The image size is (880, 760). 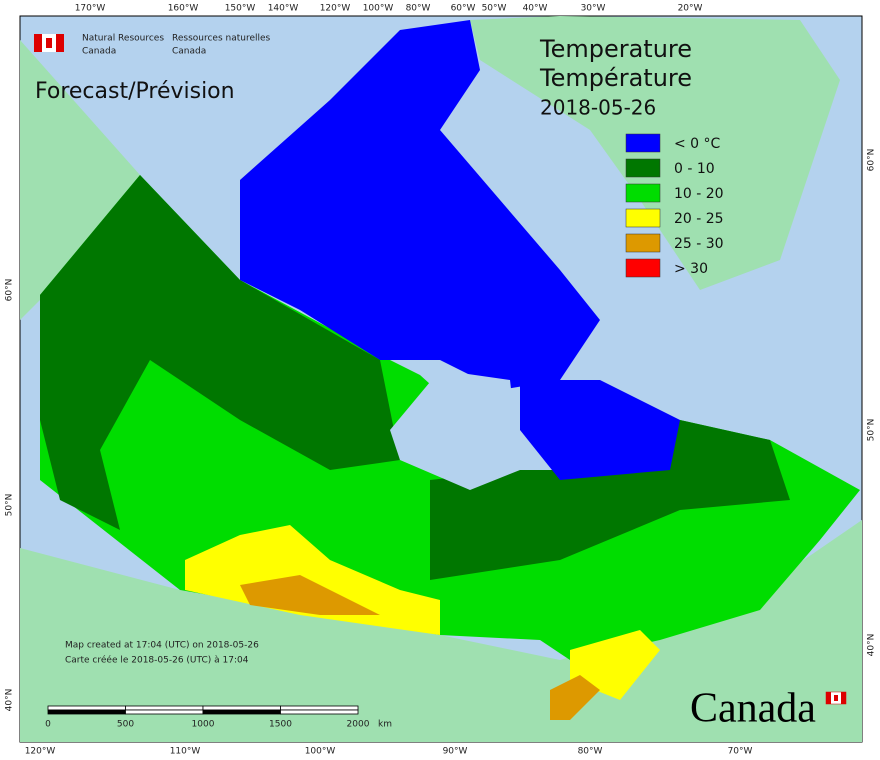 I want to click on subtitle: Forecast/Prévision, so click(x=135, y=91).